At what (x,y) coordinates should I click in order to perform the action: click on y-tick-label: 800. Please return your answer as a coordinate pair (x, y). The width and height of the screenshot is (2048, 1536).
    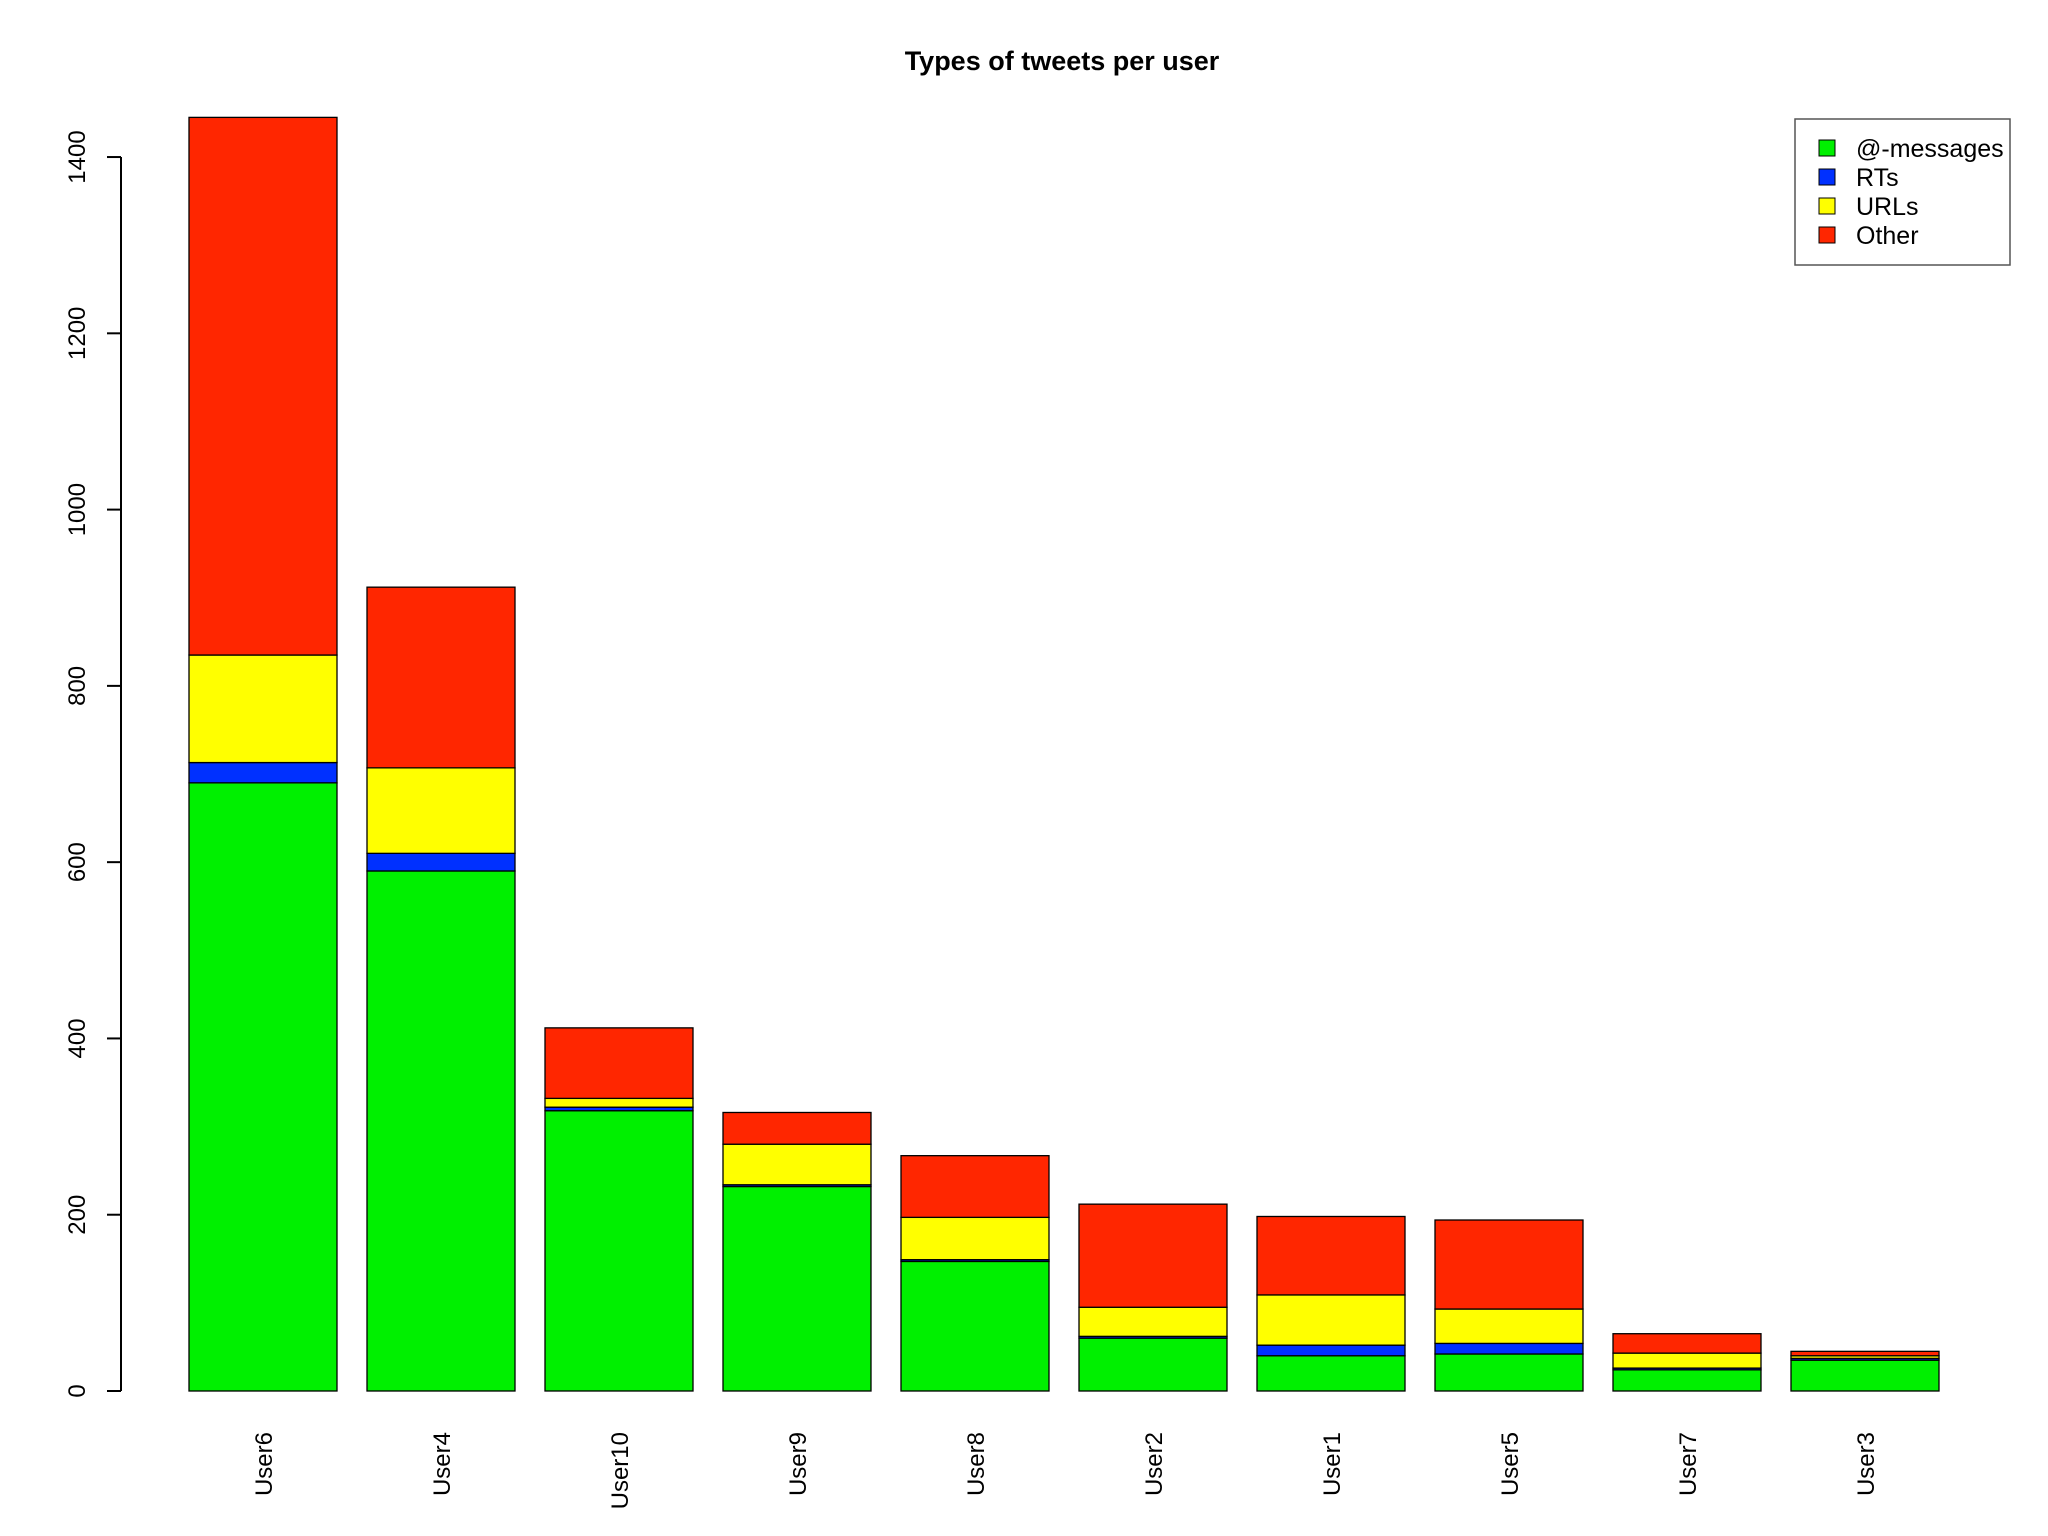
    Looking at the image, I should click on (77, 686).